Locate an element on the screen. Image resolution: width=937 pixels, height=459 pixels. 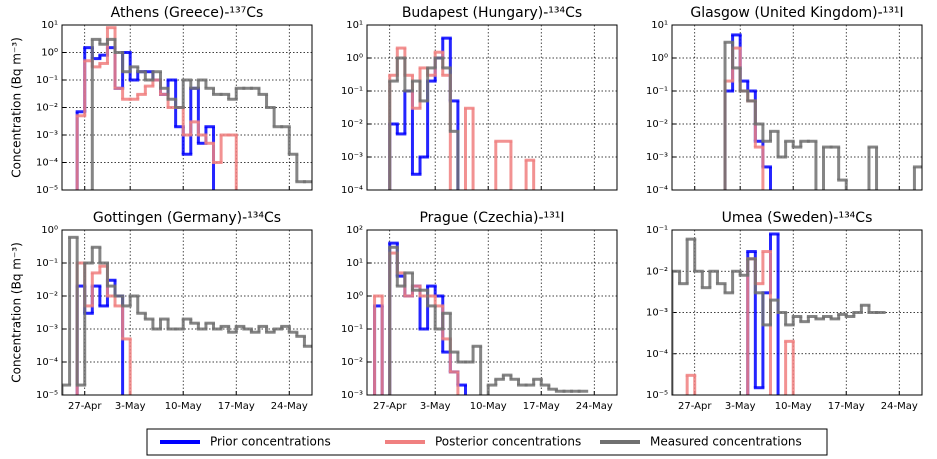
chart-title: Umea (Sweden)-¹³⁴Cs is located at coordinates (797, 218).